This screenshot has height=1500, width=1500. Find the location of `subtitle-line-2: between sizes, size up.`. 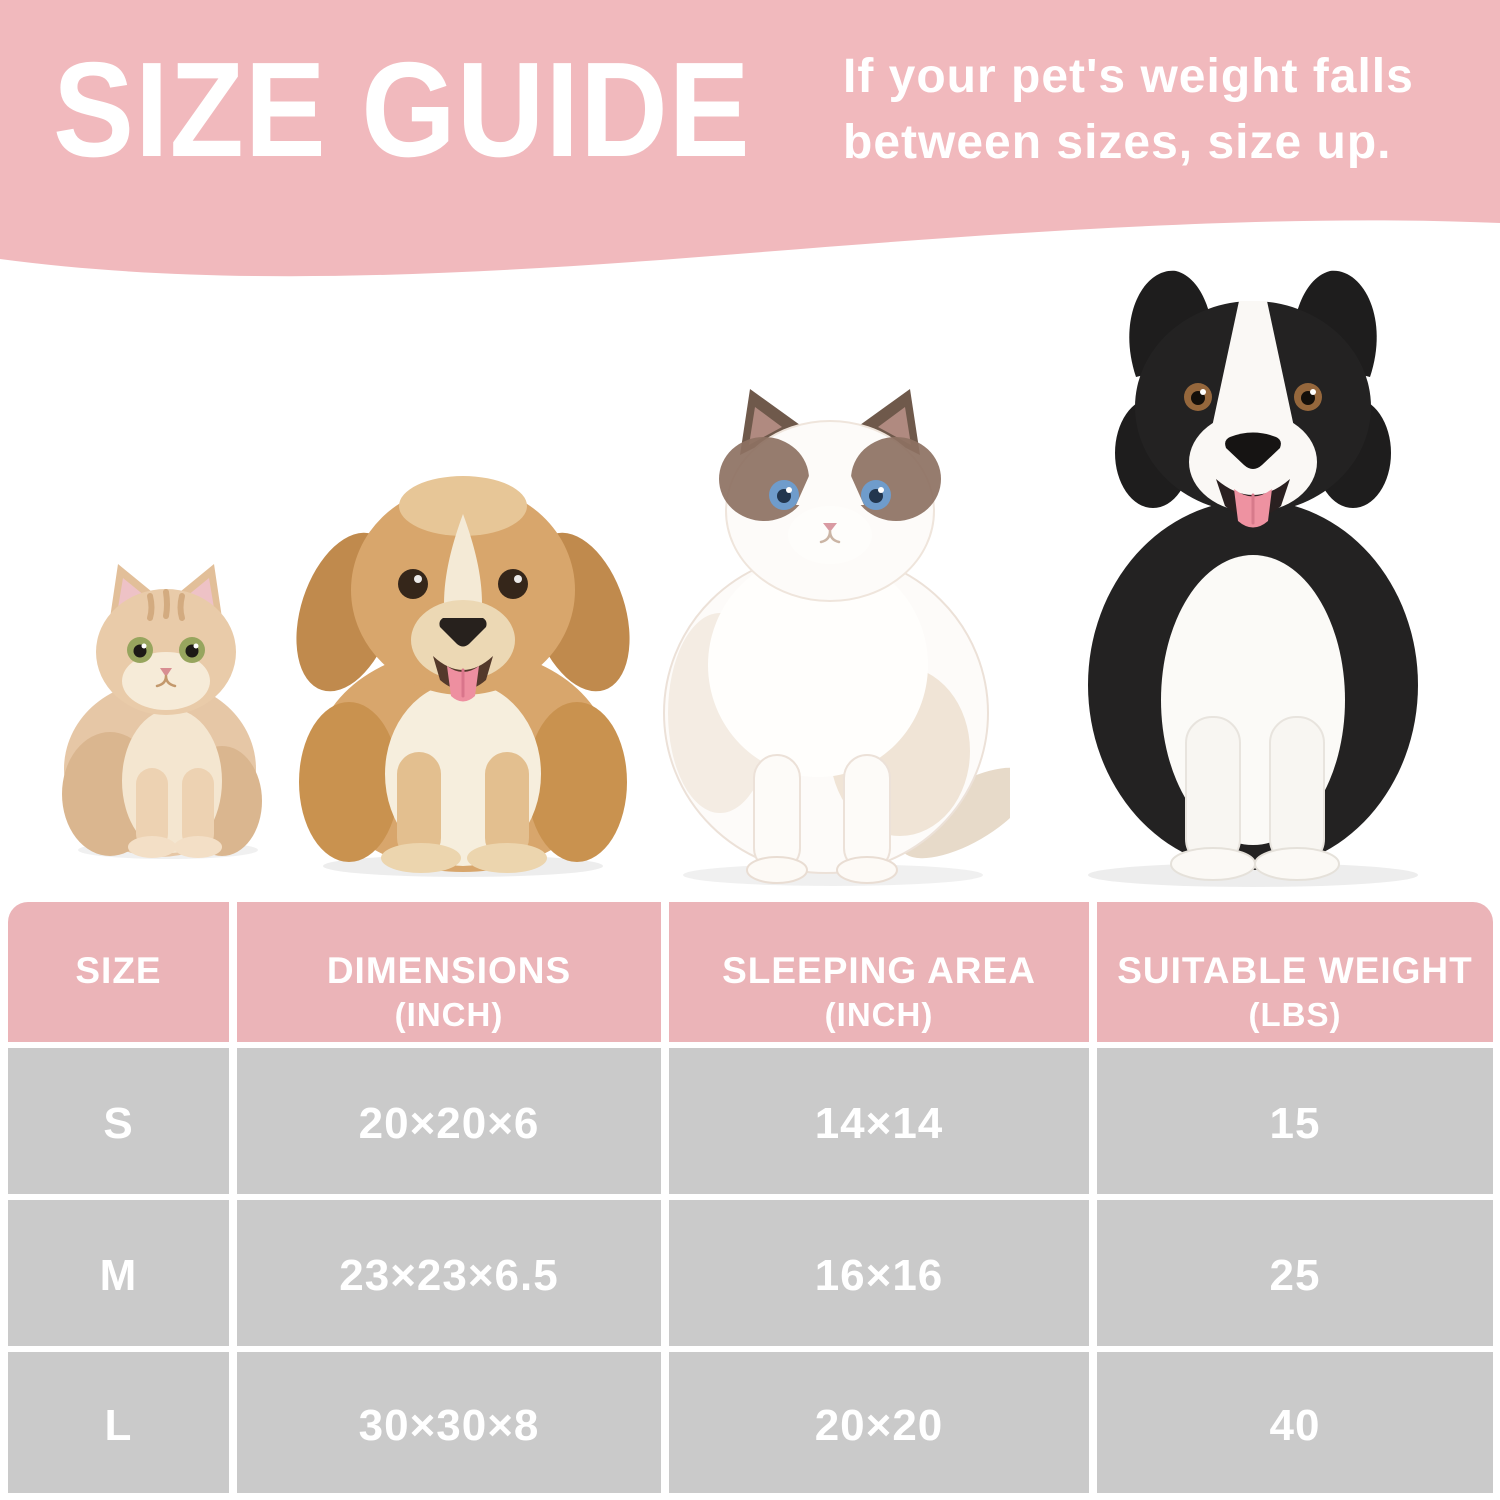

subtitle-line-2: between sizes, size up. is located at coordinates (1117, 142).